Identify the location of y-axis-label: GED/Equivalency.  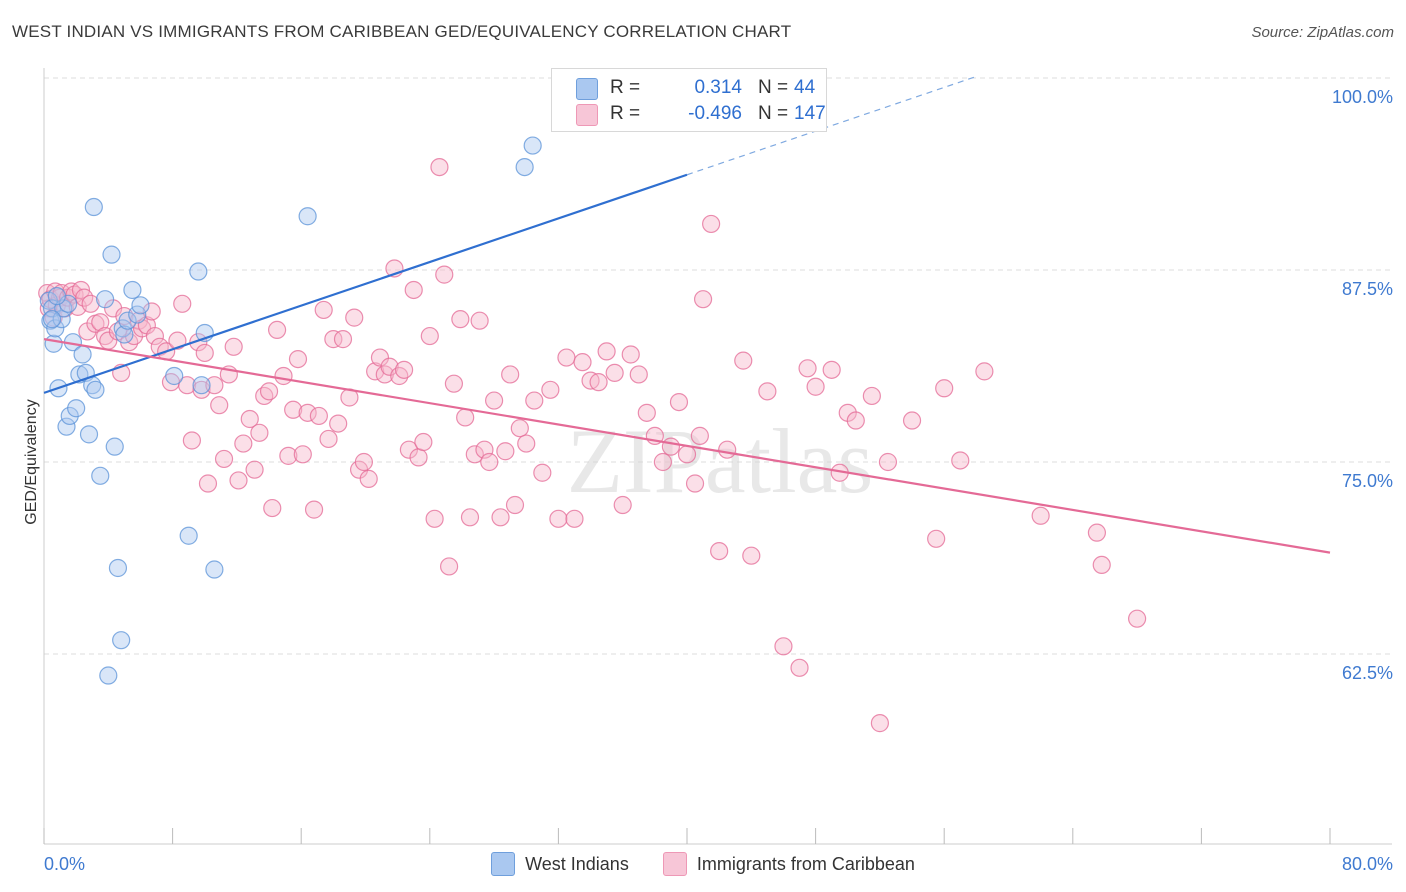
(31, 461).